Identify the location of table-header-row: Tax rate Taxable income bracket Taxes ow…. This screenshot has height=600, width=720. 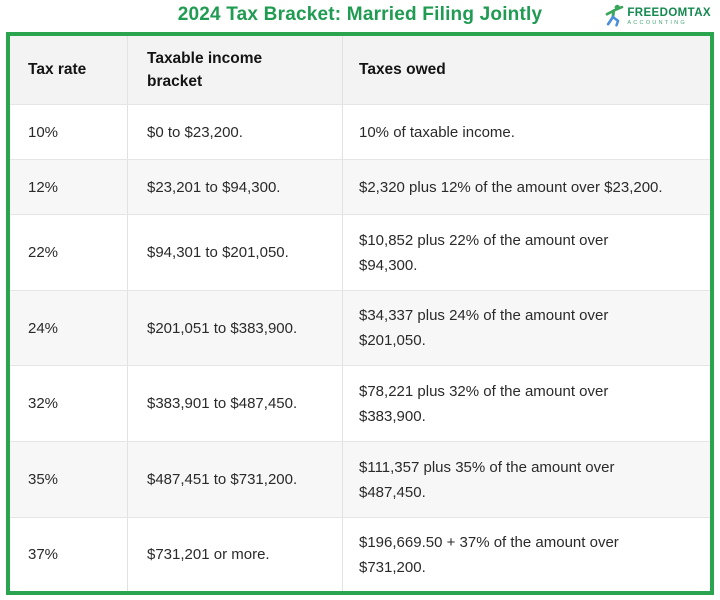
(360, 70).